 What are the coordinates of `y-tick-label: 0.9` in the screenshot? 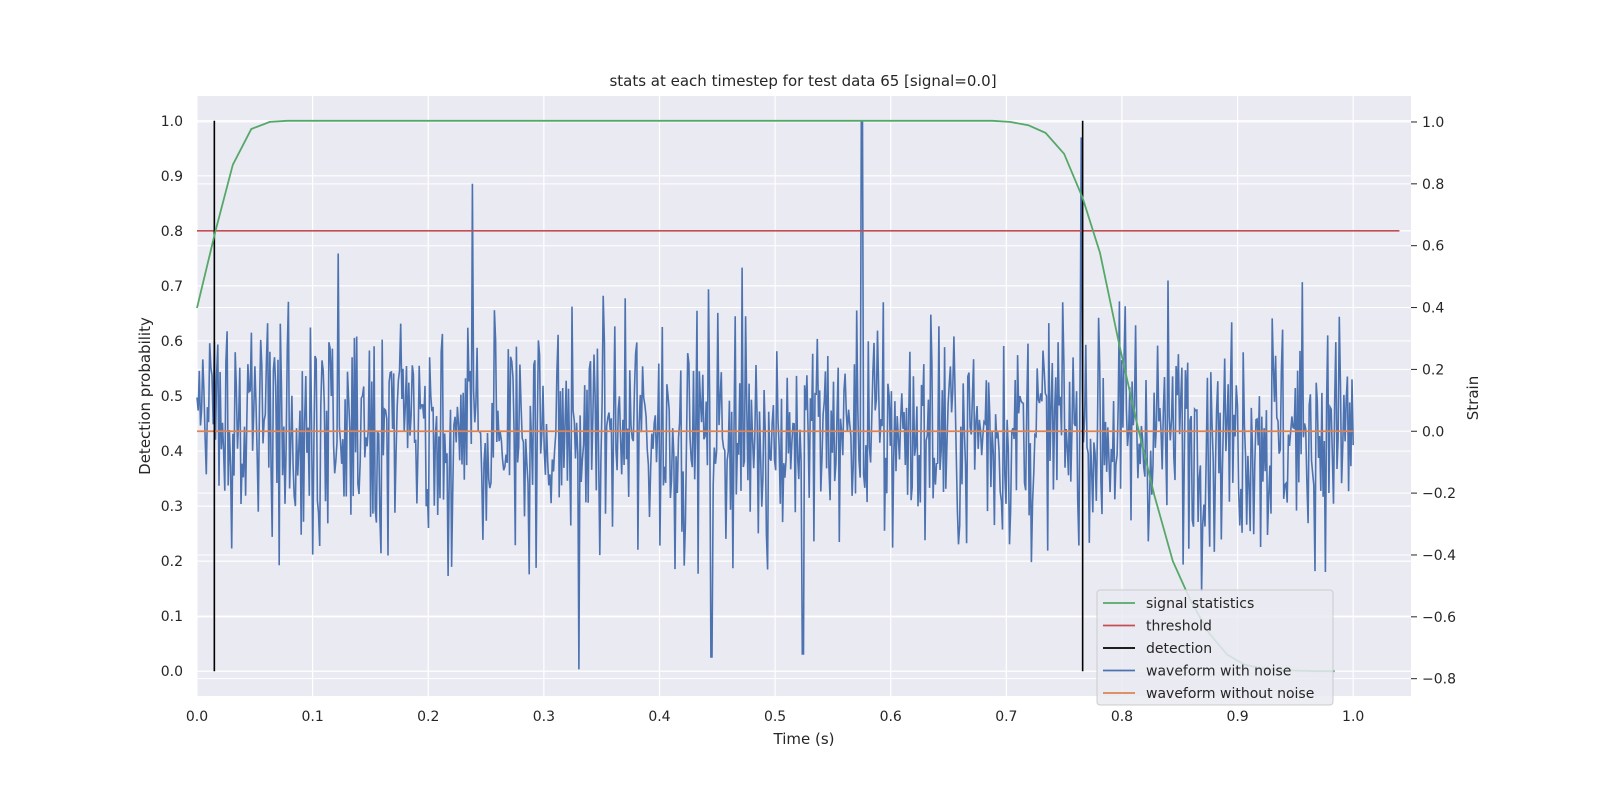 It's located at (172, 177).